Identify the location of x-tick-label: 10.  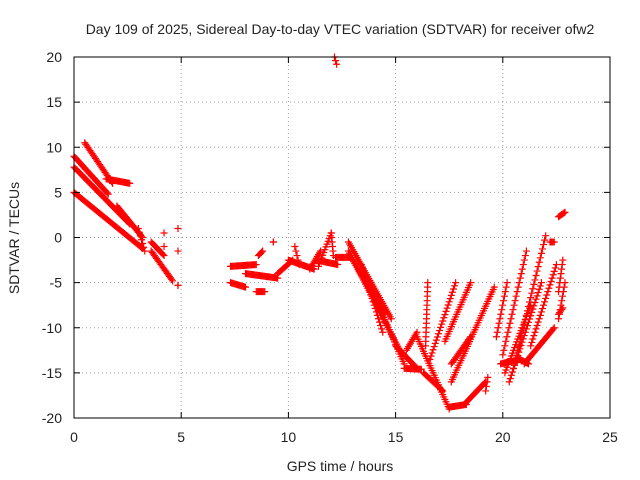
(289, 437).